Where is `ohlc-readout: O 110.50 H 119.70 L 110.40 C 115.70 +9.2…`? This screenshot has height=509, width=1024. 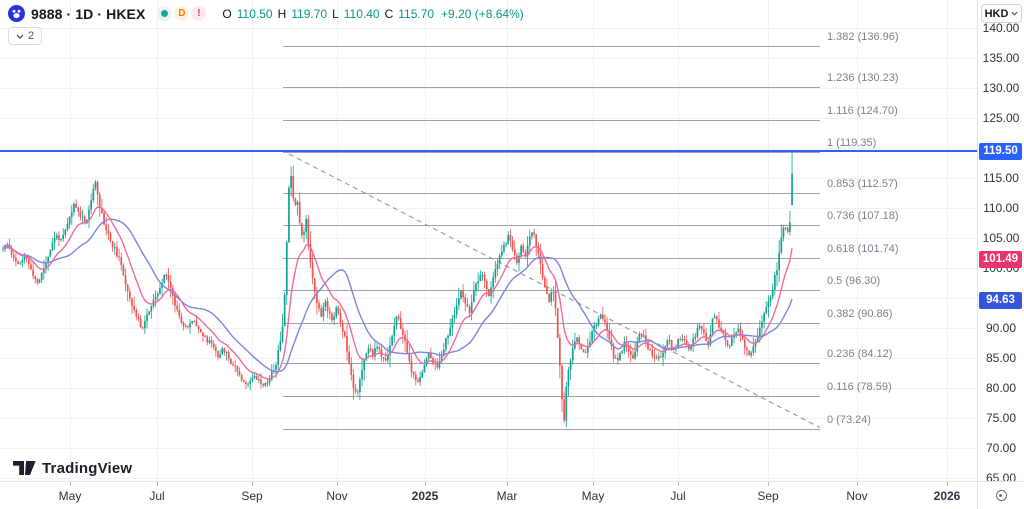
ohlc-readout: O 110.50 H 119.70 L 110.40 C 115.70 +9.2… is located at coordinates (372, 14).